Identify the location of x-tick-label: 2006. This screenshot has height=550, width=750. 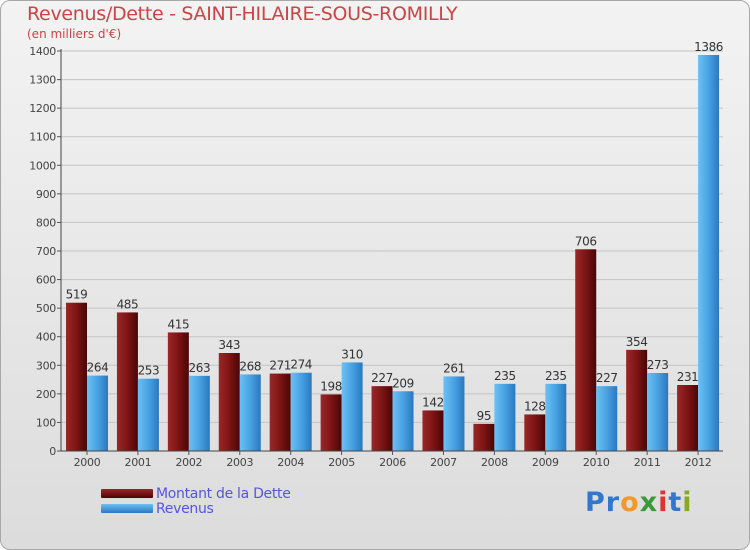
(392, 462).